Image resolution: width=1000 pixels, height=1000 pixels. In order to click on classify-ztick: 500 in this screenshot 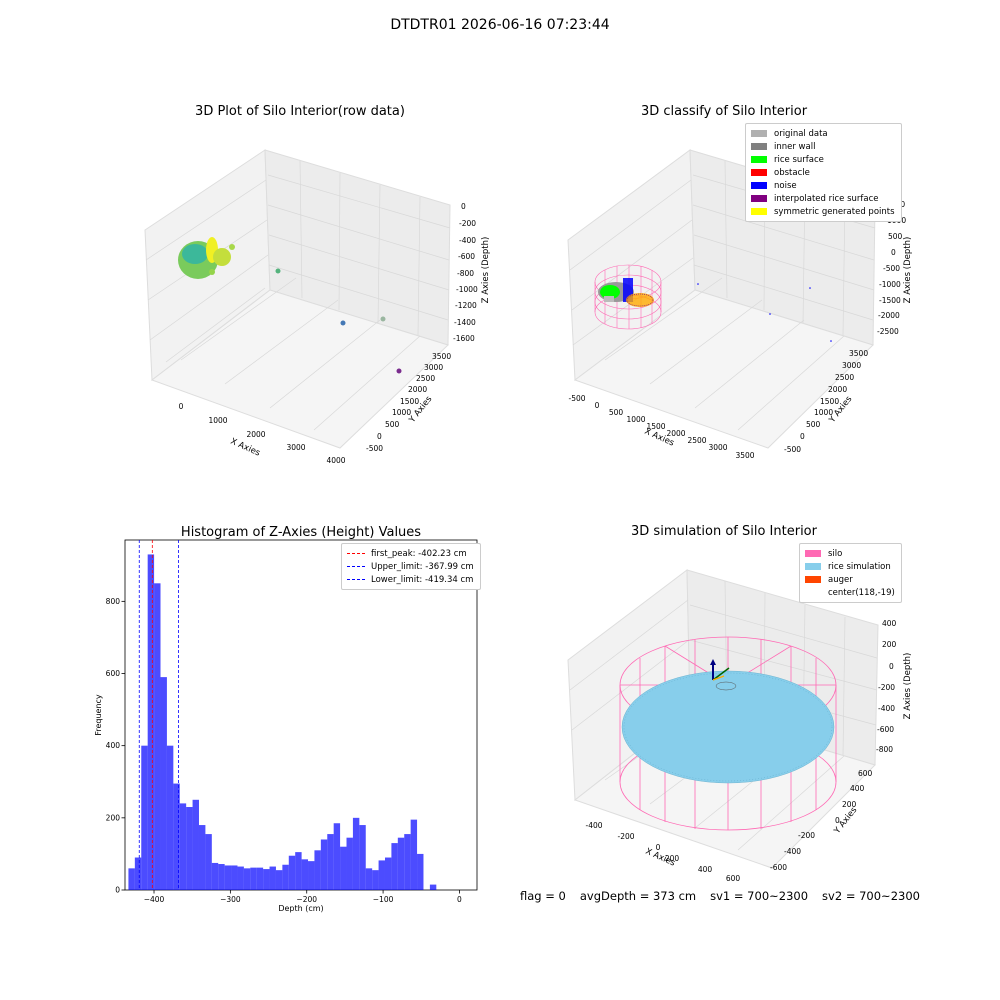, I will do `click(895, 236)`.